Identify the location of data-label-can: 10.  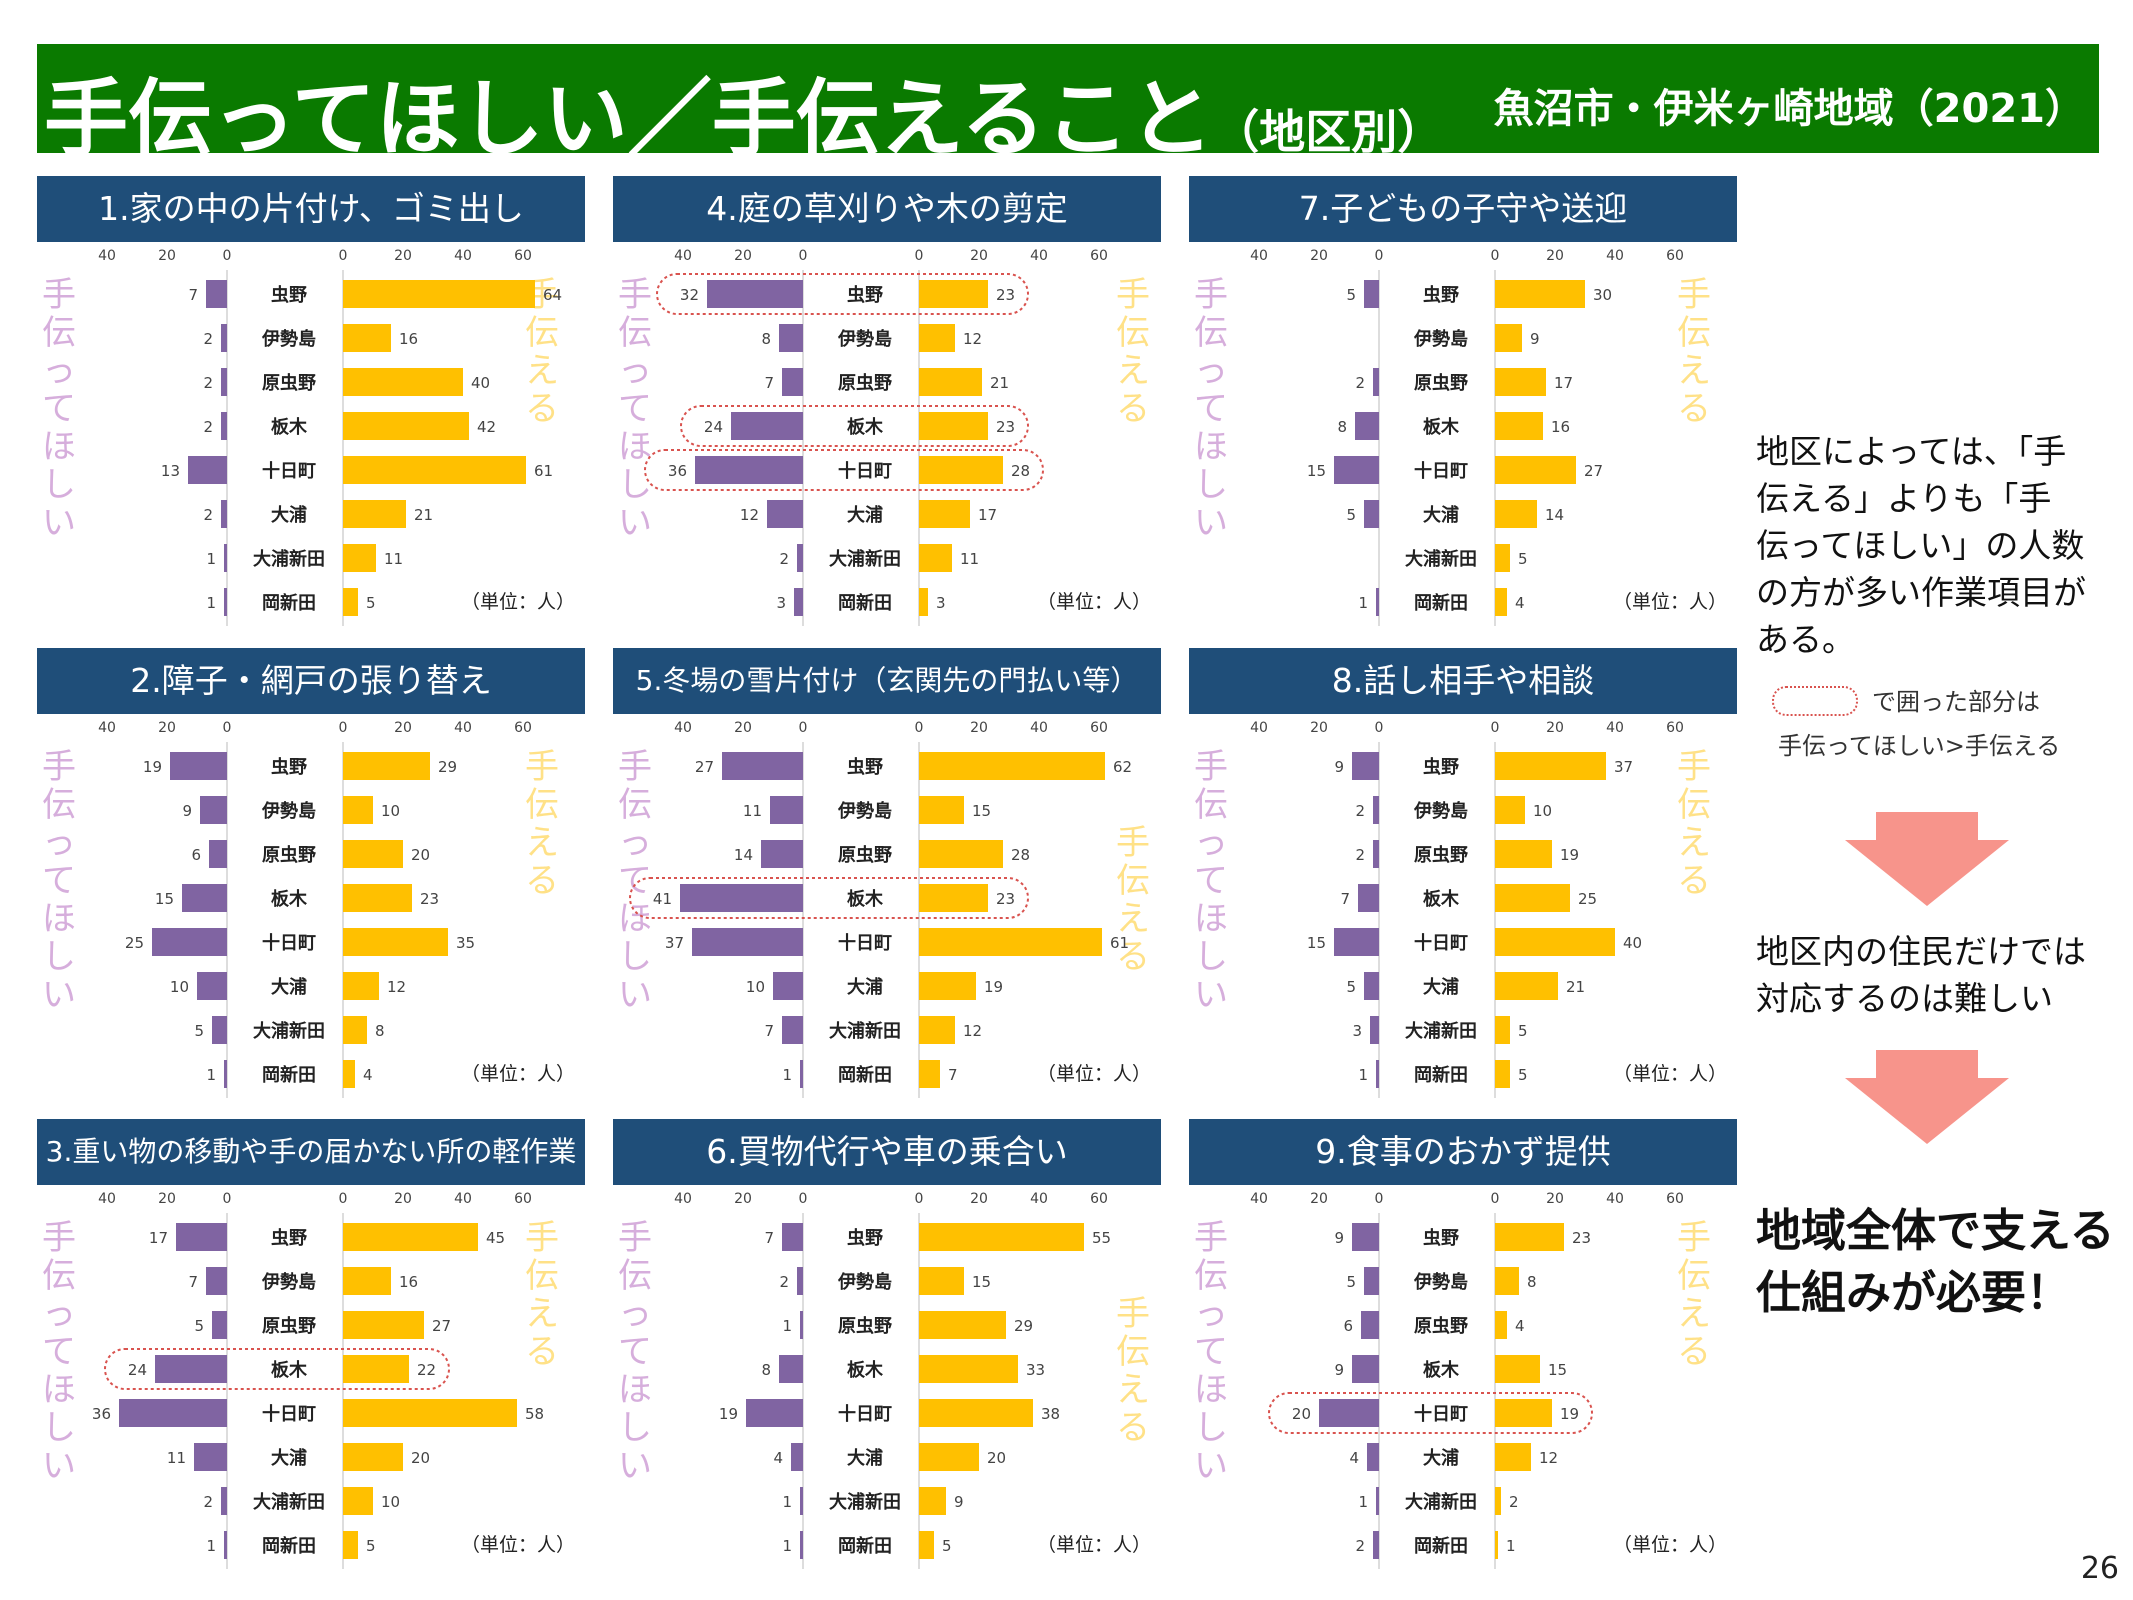
(1542, 811).